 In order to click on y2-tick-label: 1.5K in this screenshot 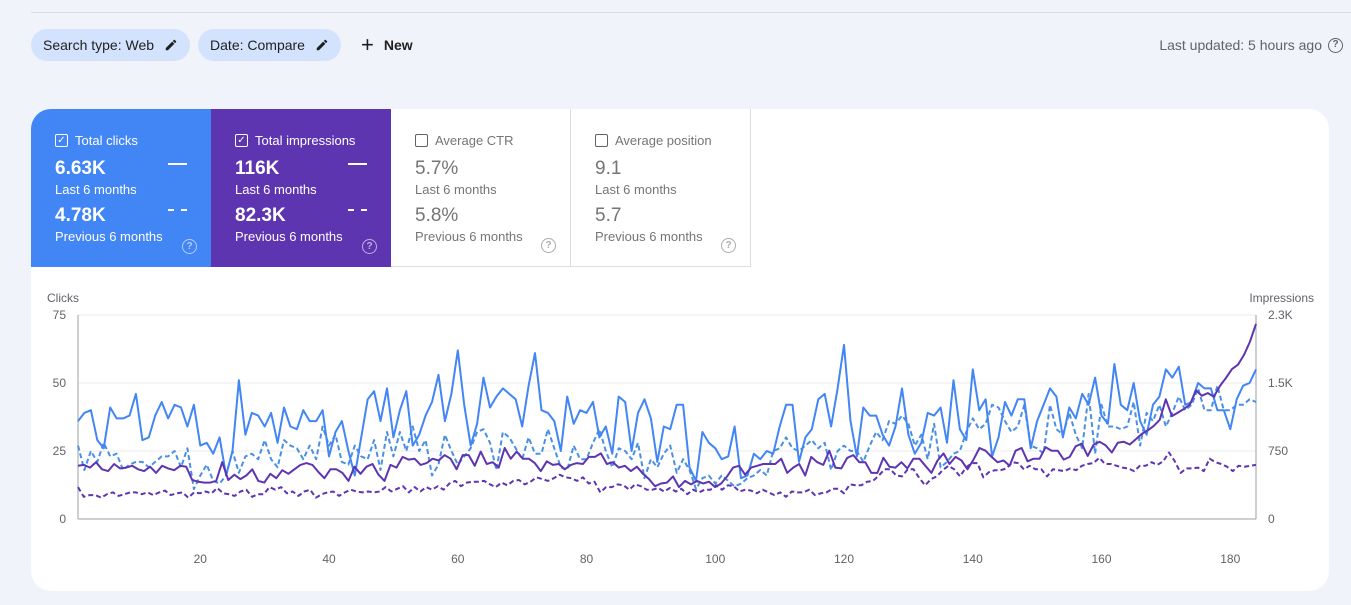, I will do `click(1280, 383)`.